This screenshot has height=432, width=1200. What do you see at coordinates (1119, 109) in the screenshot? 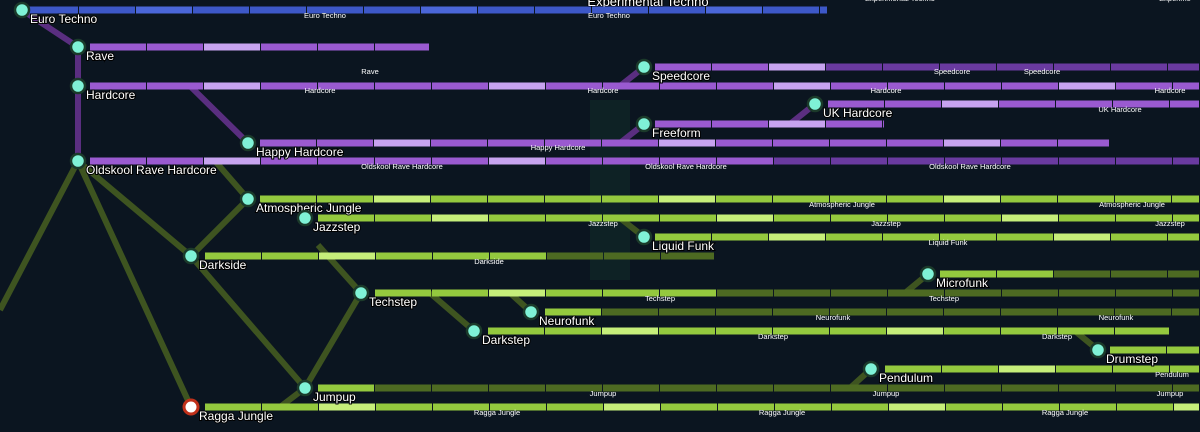
I see `track-label: UK Hardcore` at bounding box center [1119, 109].